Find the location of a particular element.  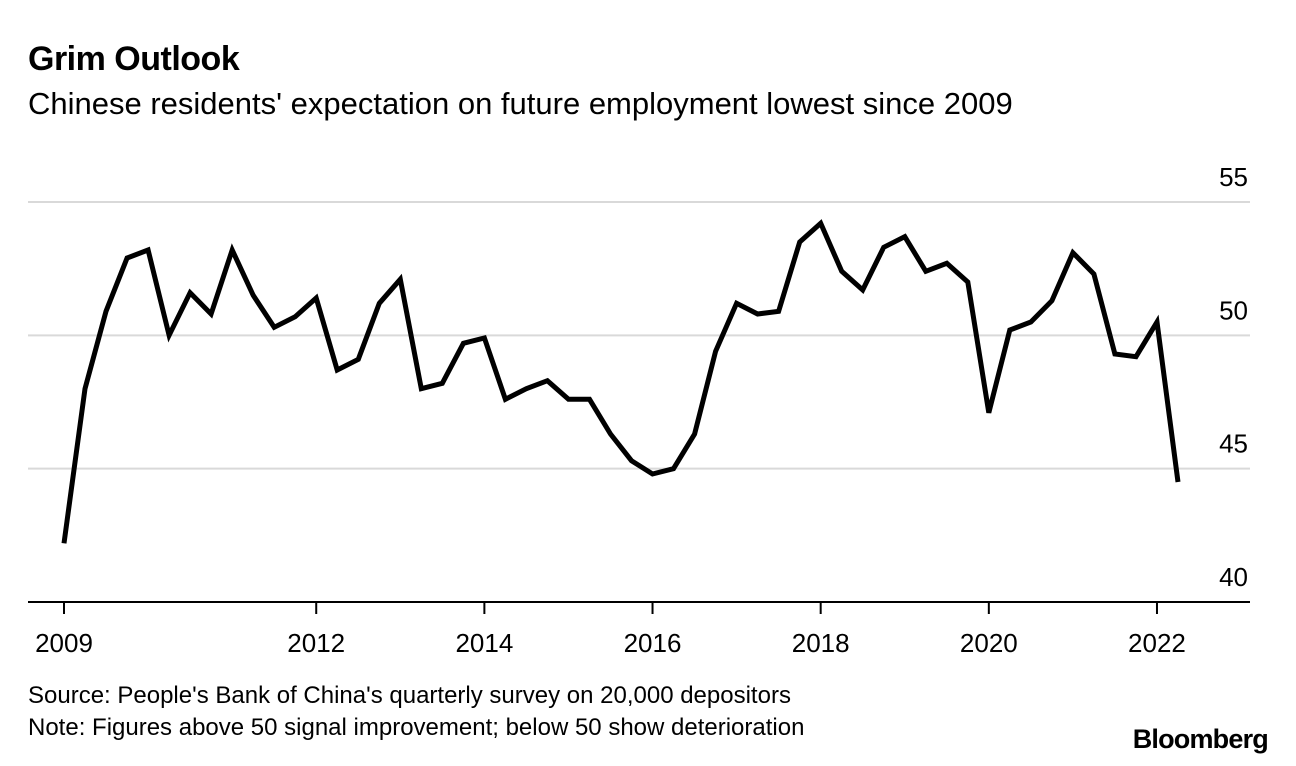

y-tick-label-55: 55 is located at coordinates (1233, 177).